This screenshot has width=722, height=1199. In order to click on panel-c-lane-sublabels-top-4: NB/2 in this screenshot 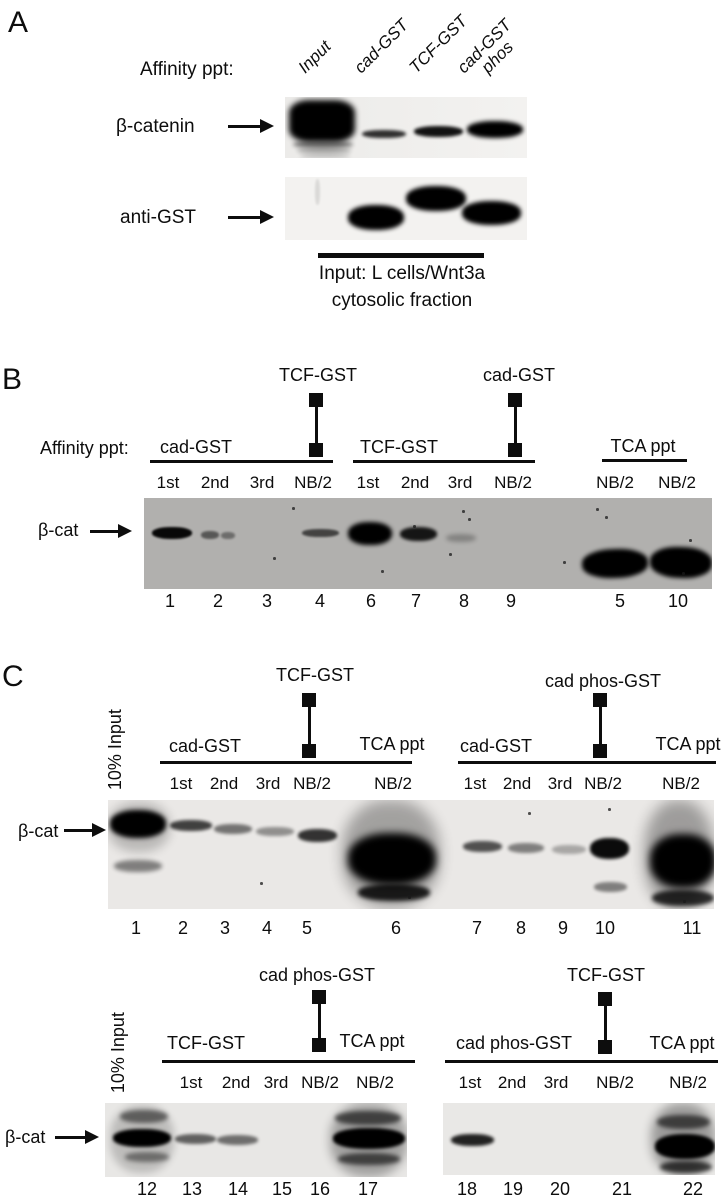, I will do `click(312, 783)`.